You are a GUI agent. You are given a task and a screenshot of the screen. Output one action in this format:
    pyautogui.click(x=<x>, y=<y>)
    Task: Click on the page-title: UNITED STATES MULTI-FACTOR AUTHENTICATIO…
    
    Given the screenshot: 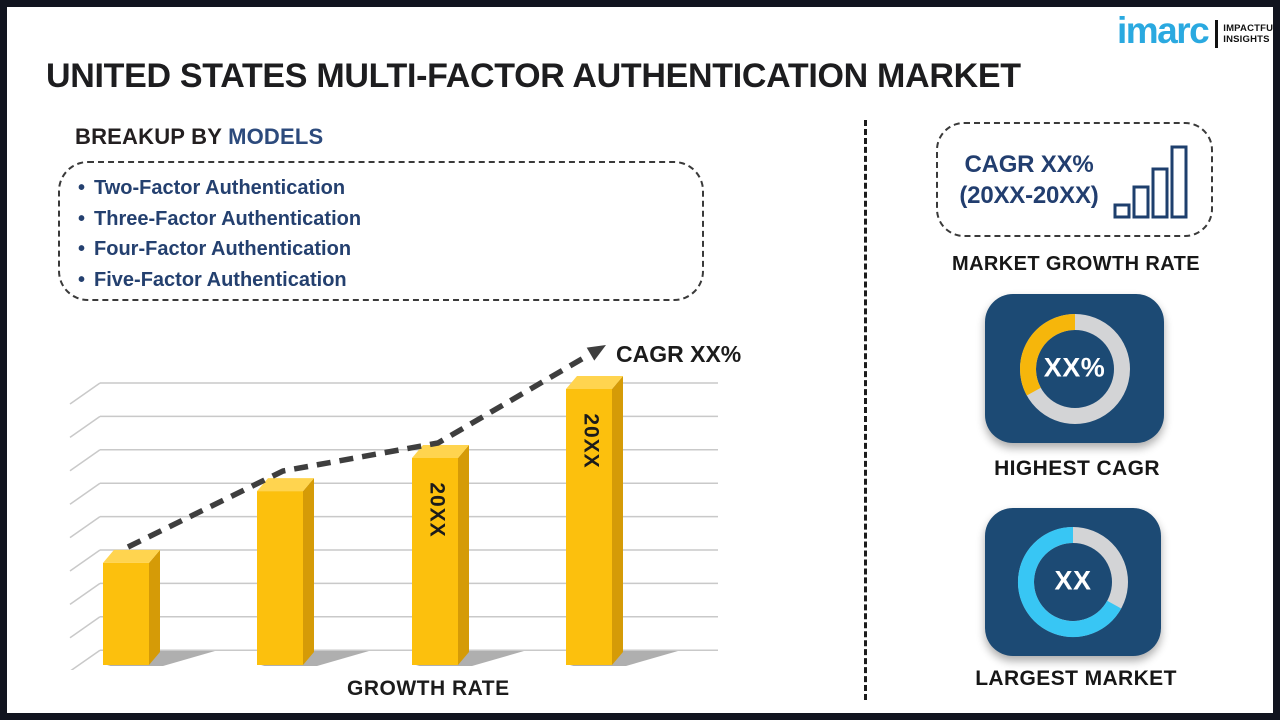 What is the action you would take?
    pyautogui.click(x=533, y=76)
    